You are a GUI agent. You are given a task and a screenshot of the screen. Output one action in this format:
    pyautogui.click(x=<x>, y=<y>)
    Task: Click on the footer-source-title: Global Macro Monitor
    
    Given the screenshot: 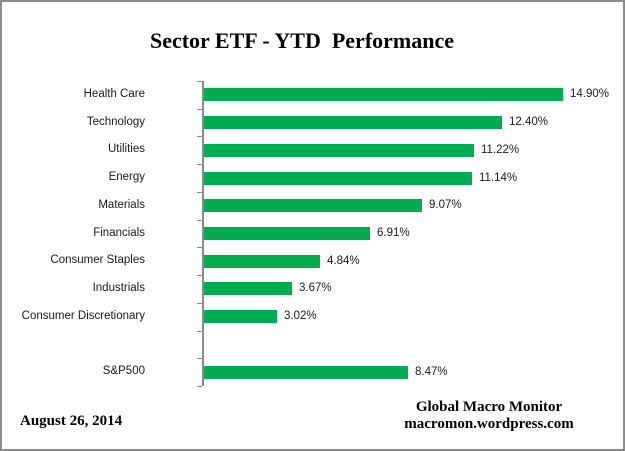 What is the action you would take?
    pyautogui.click(x=489, y=407)
    